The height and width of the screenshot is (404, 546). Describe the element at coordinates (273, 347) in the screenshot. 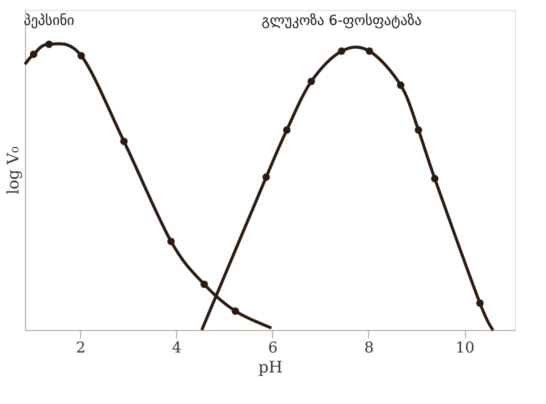

I see `x-tick-label: 6` at that location.